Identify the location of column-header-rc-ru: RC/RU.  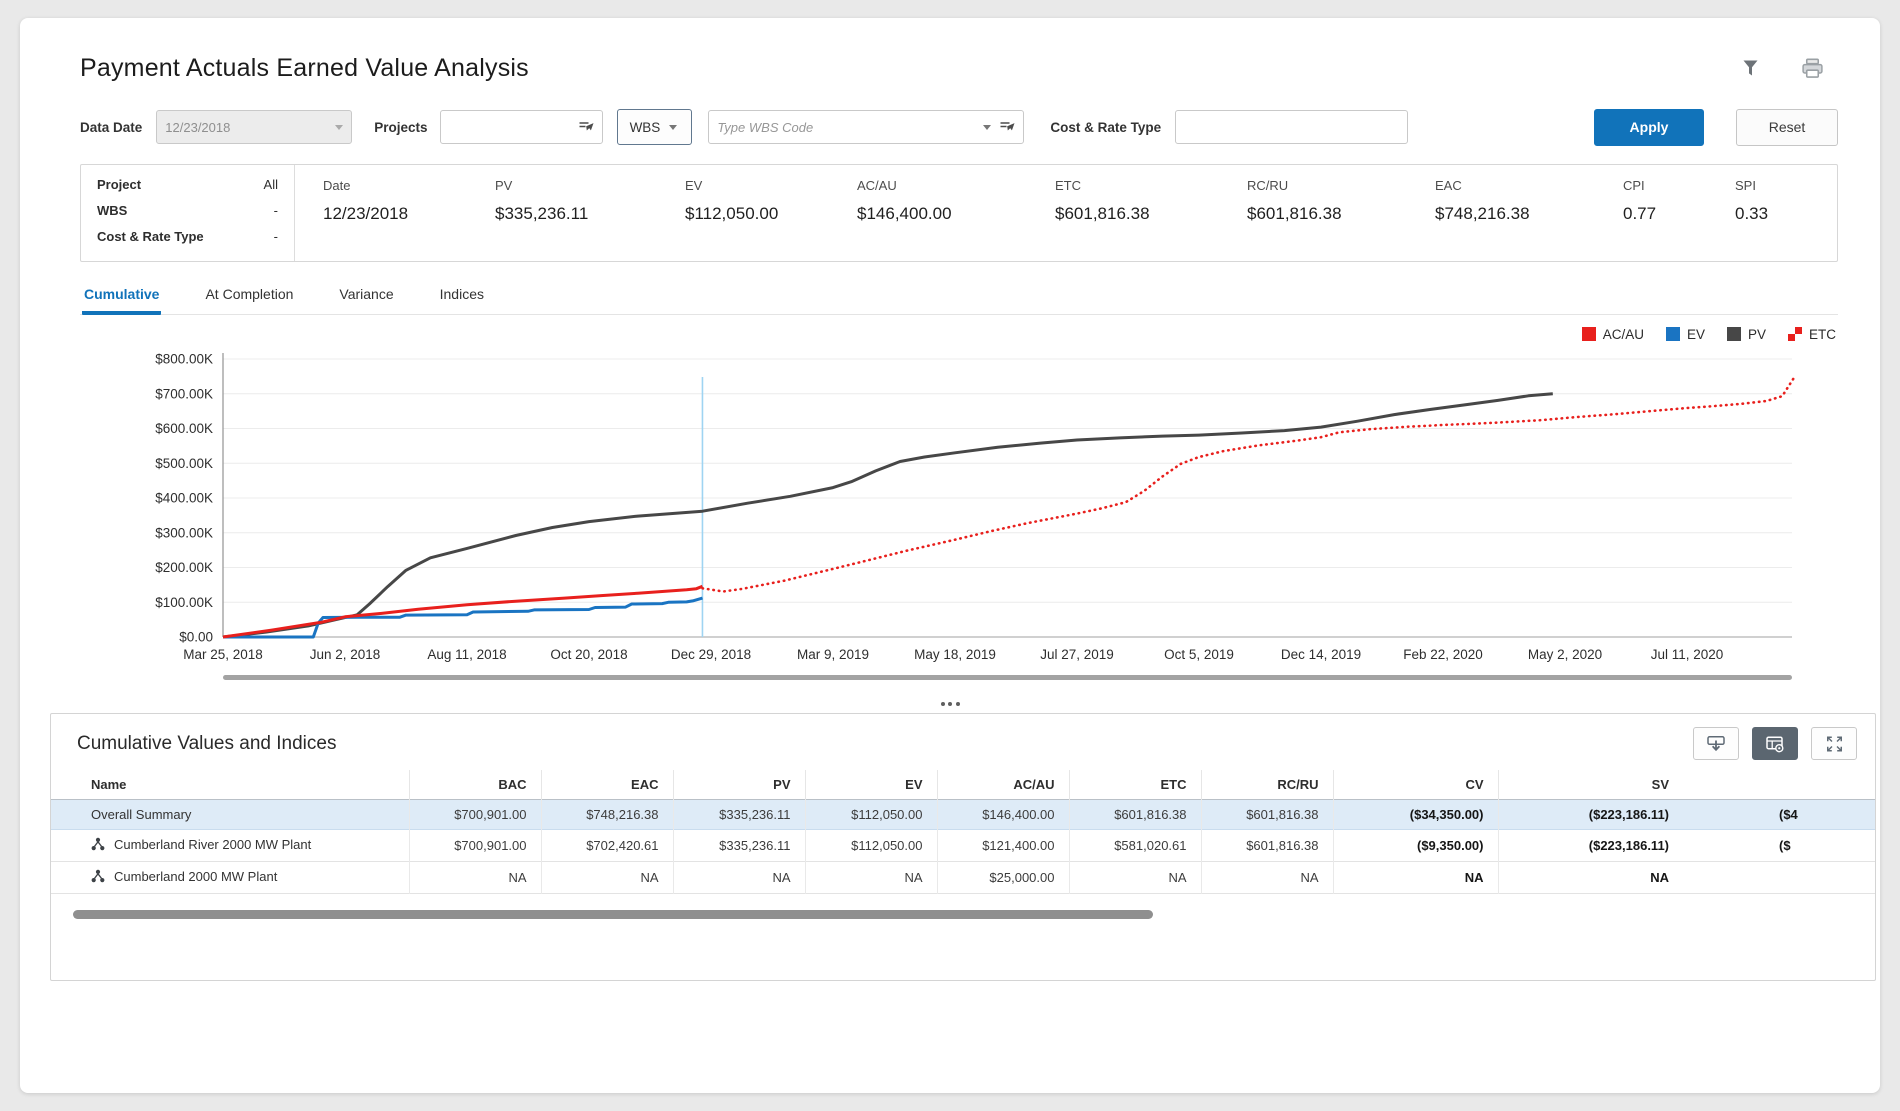
(1266, 785).